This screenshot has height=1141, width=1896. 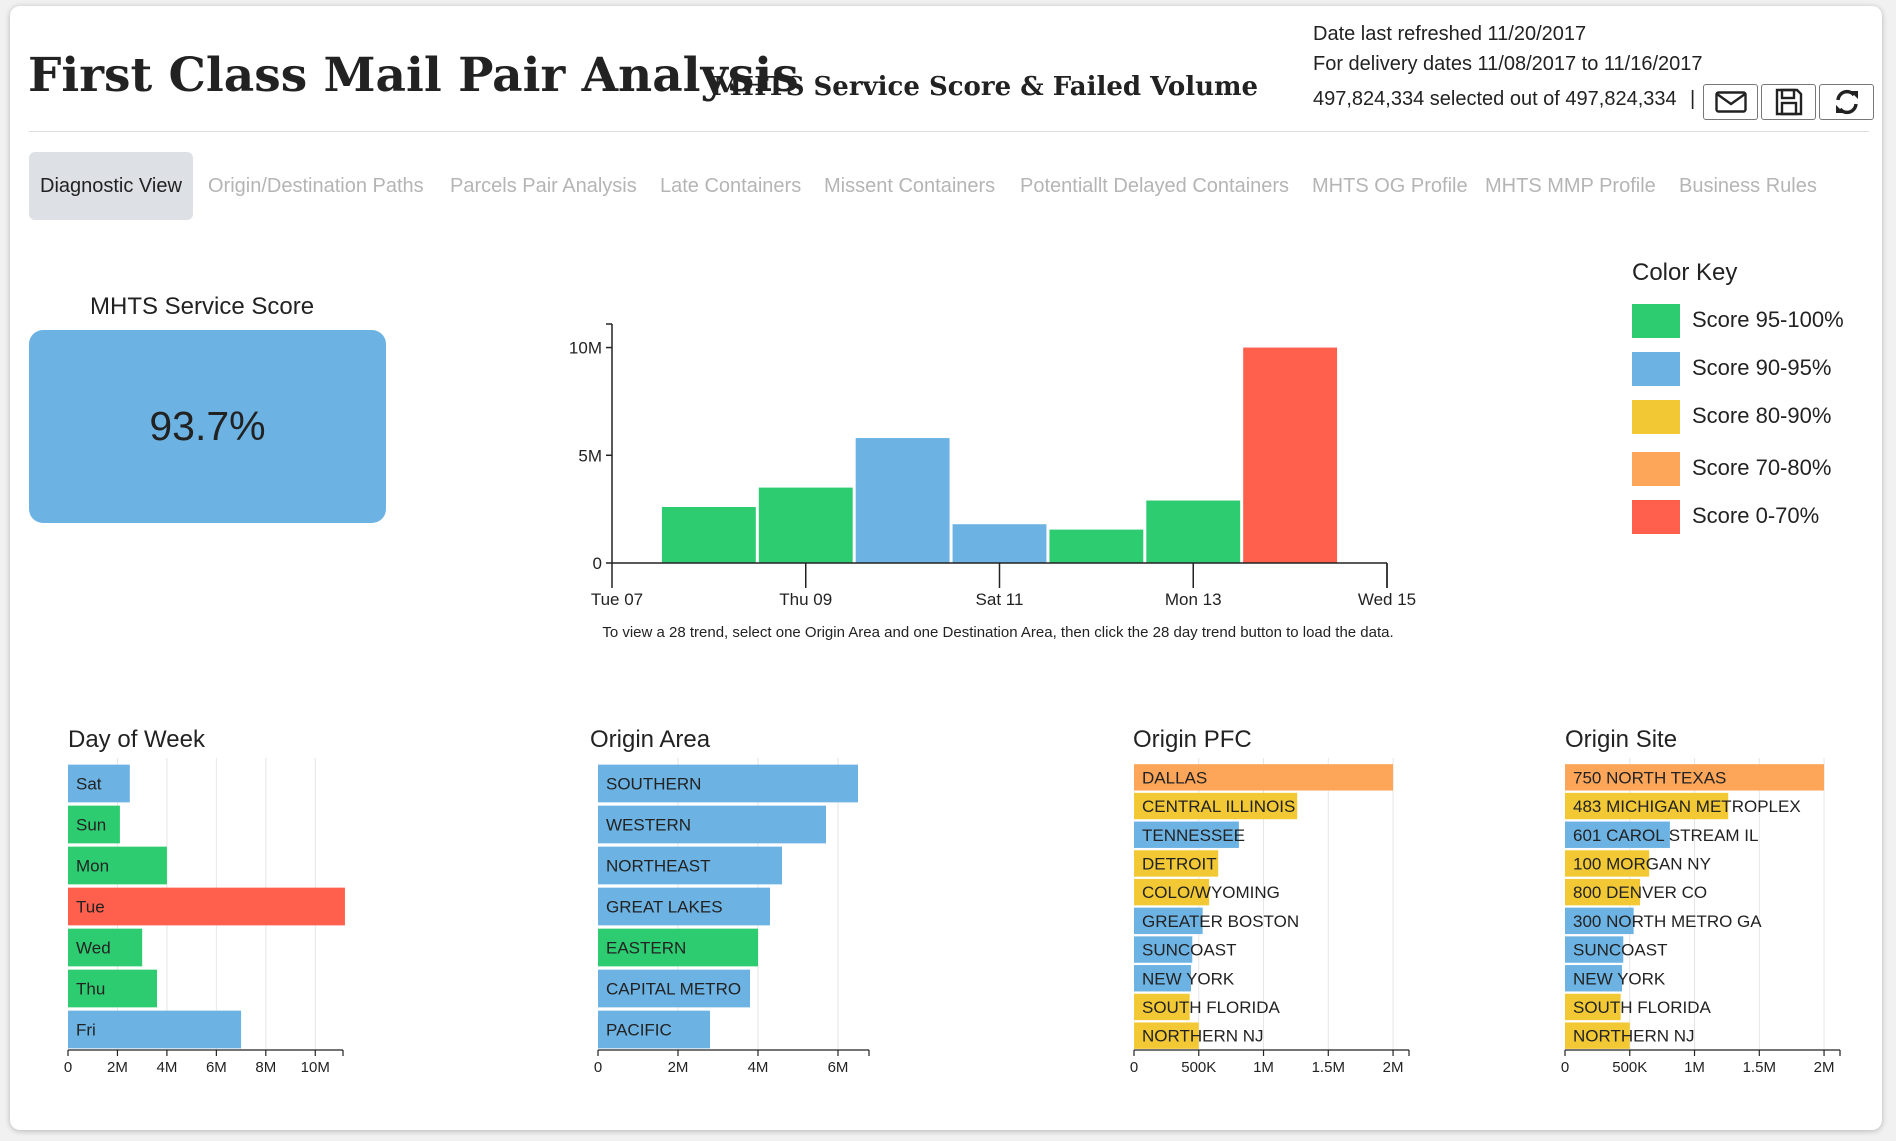 I want to click on tab-mhts-mmp-profile: MHTS MMP Profile, so click(x=1570, y=186).